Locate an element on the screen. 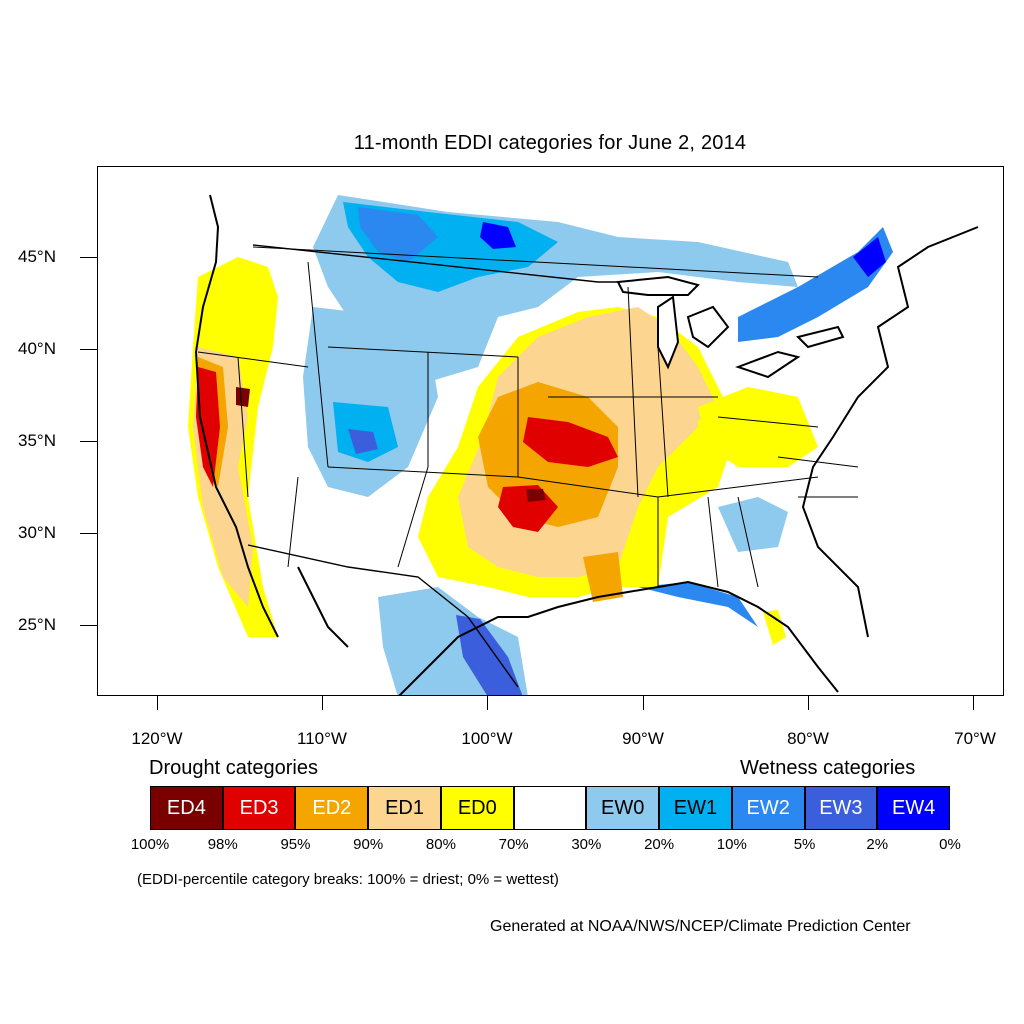 The width and height of the screenshot is (1024, 1024). legend-percentile-label: 0% is located at coordinates (950, 844).